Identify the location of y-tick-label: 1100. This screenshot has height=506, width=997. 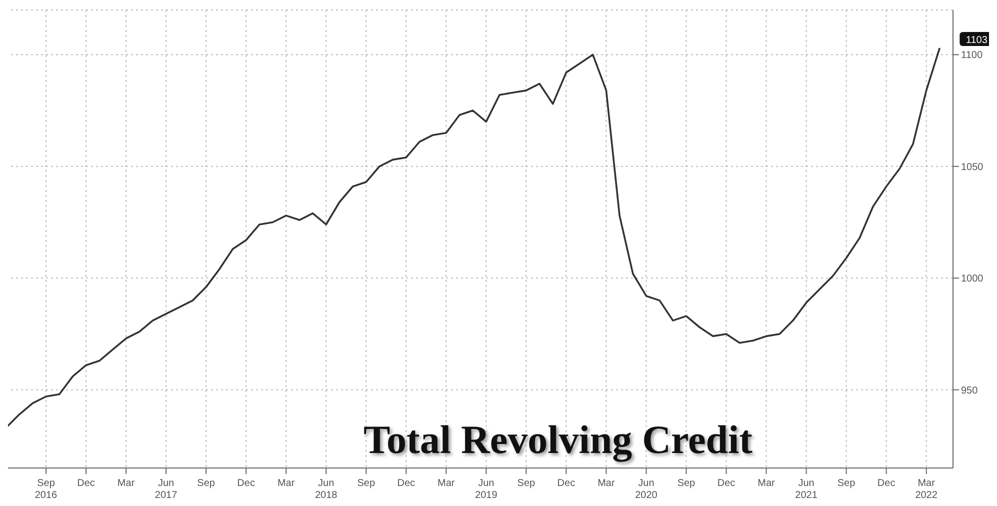
(972, 56).